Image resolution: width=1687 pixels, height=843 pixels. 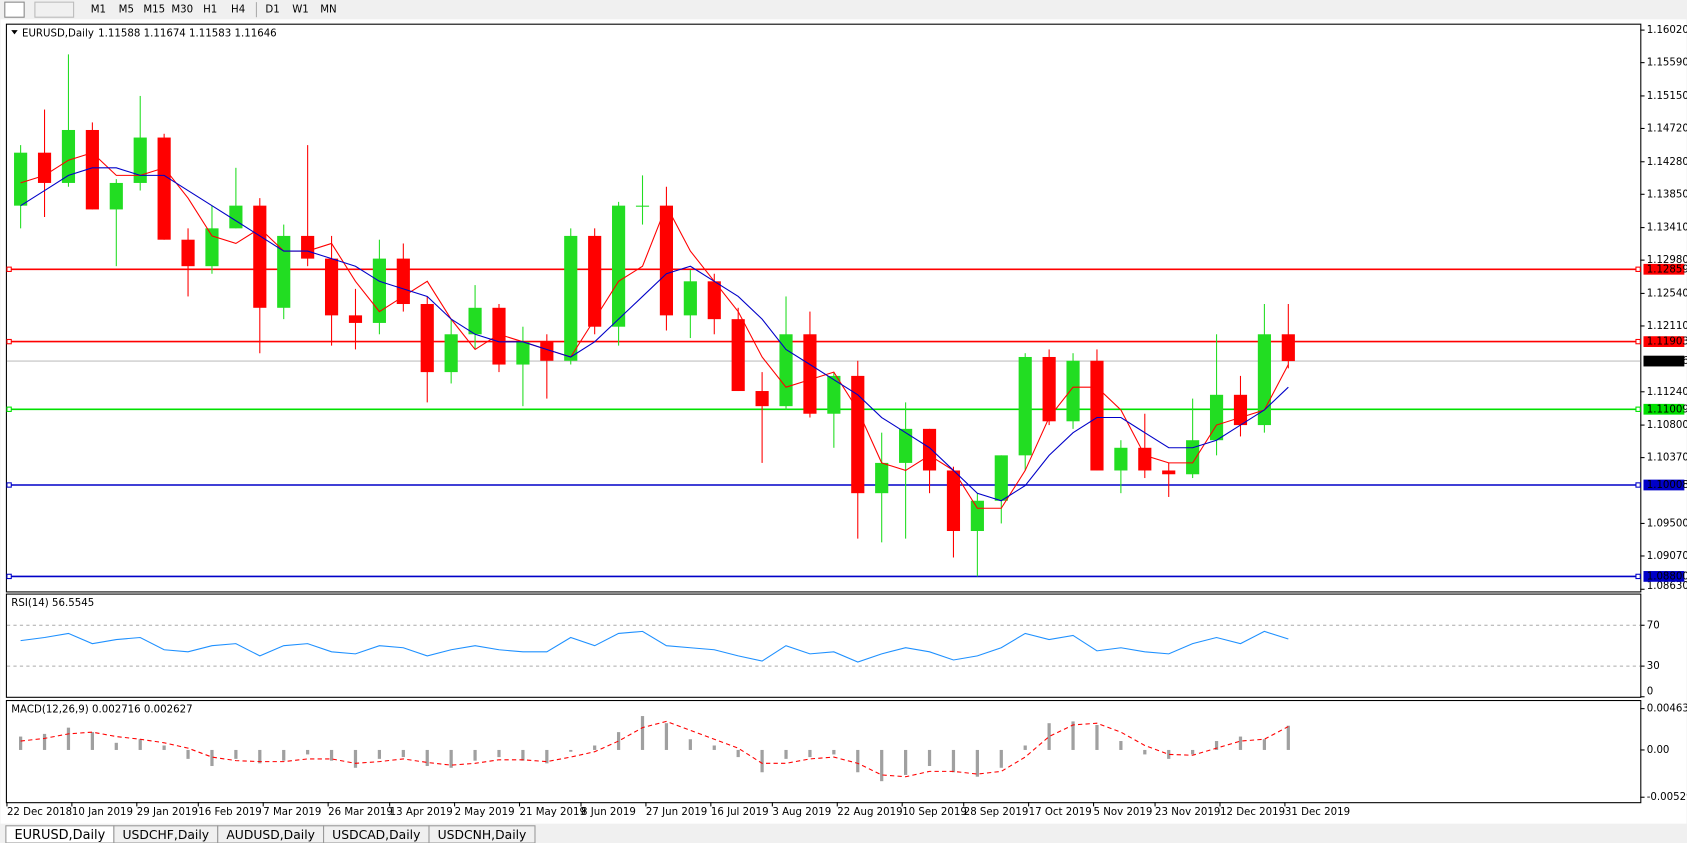 I want to click on timeframe-button: M30, so click(x=182, y=10).